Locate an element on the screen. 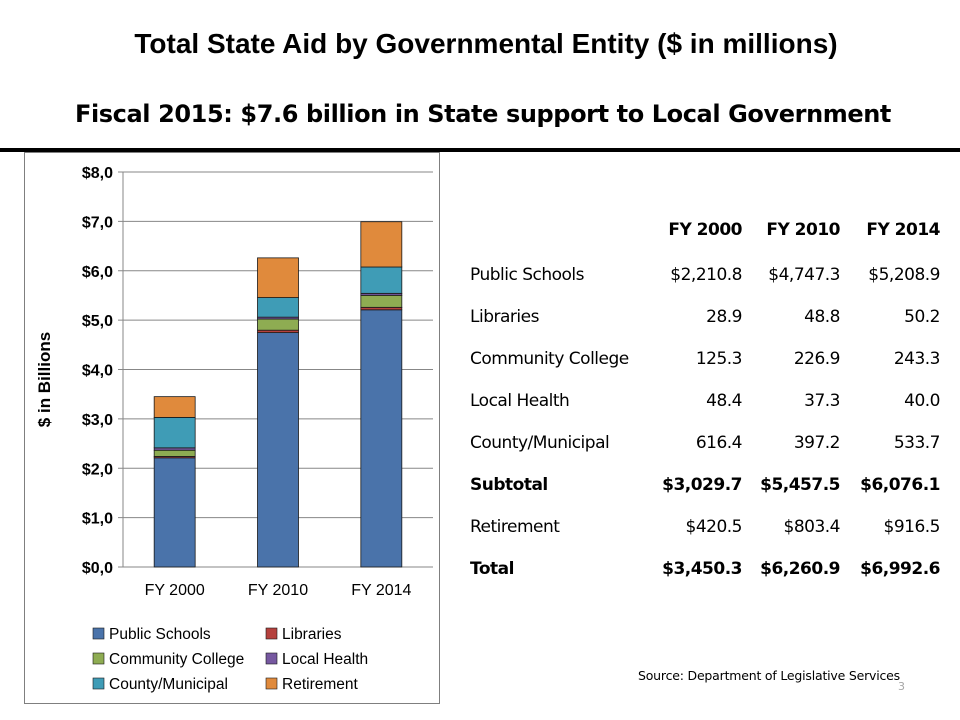  table-cell-value: $2,210.8 is located at coordinates (706, 275).